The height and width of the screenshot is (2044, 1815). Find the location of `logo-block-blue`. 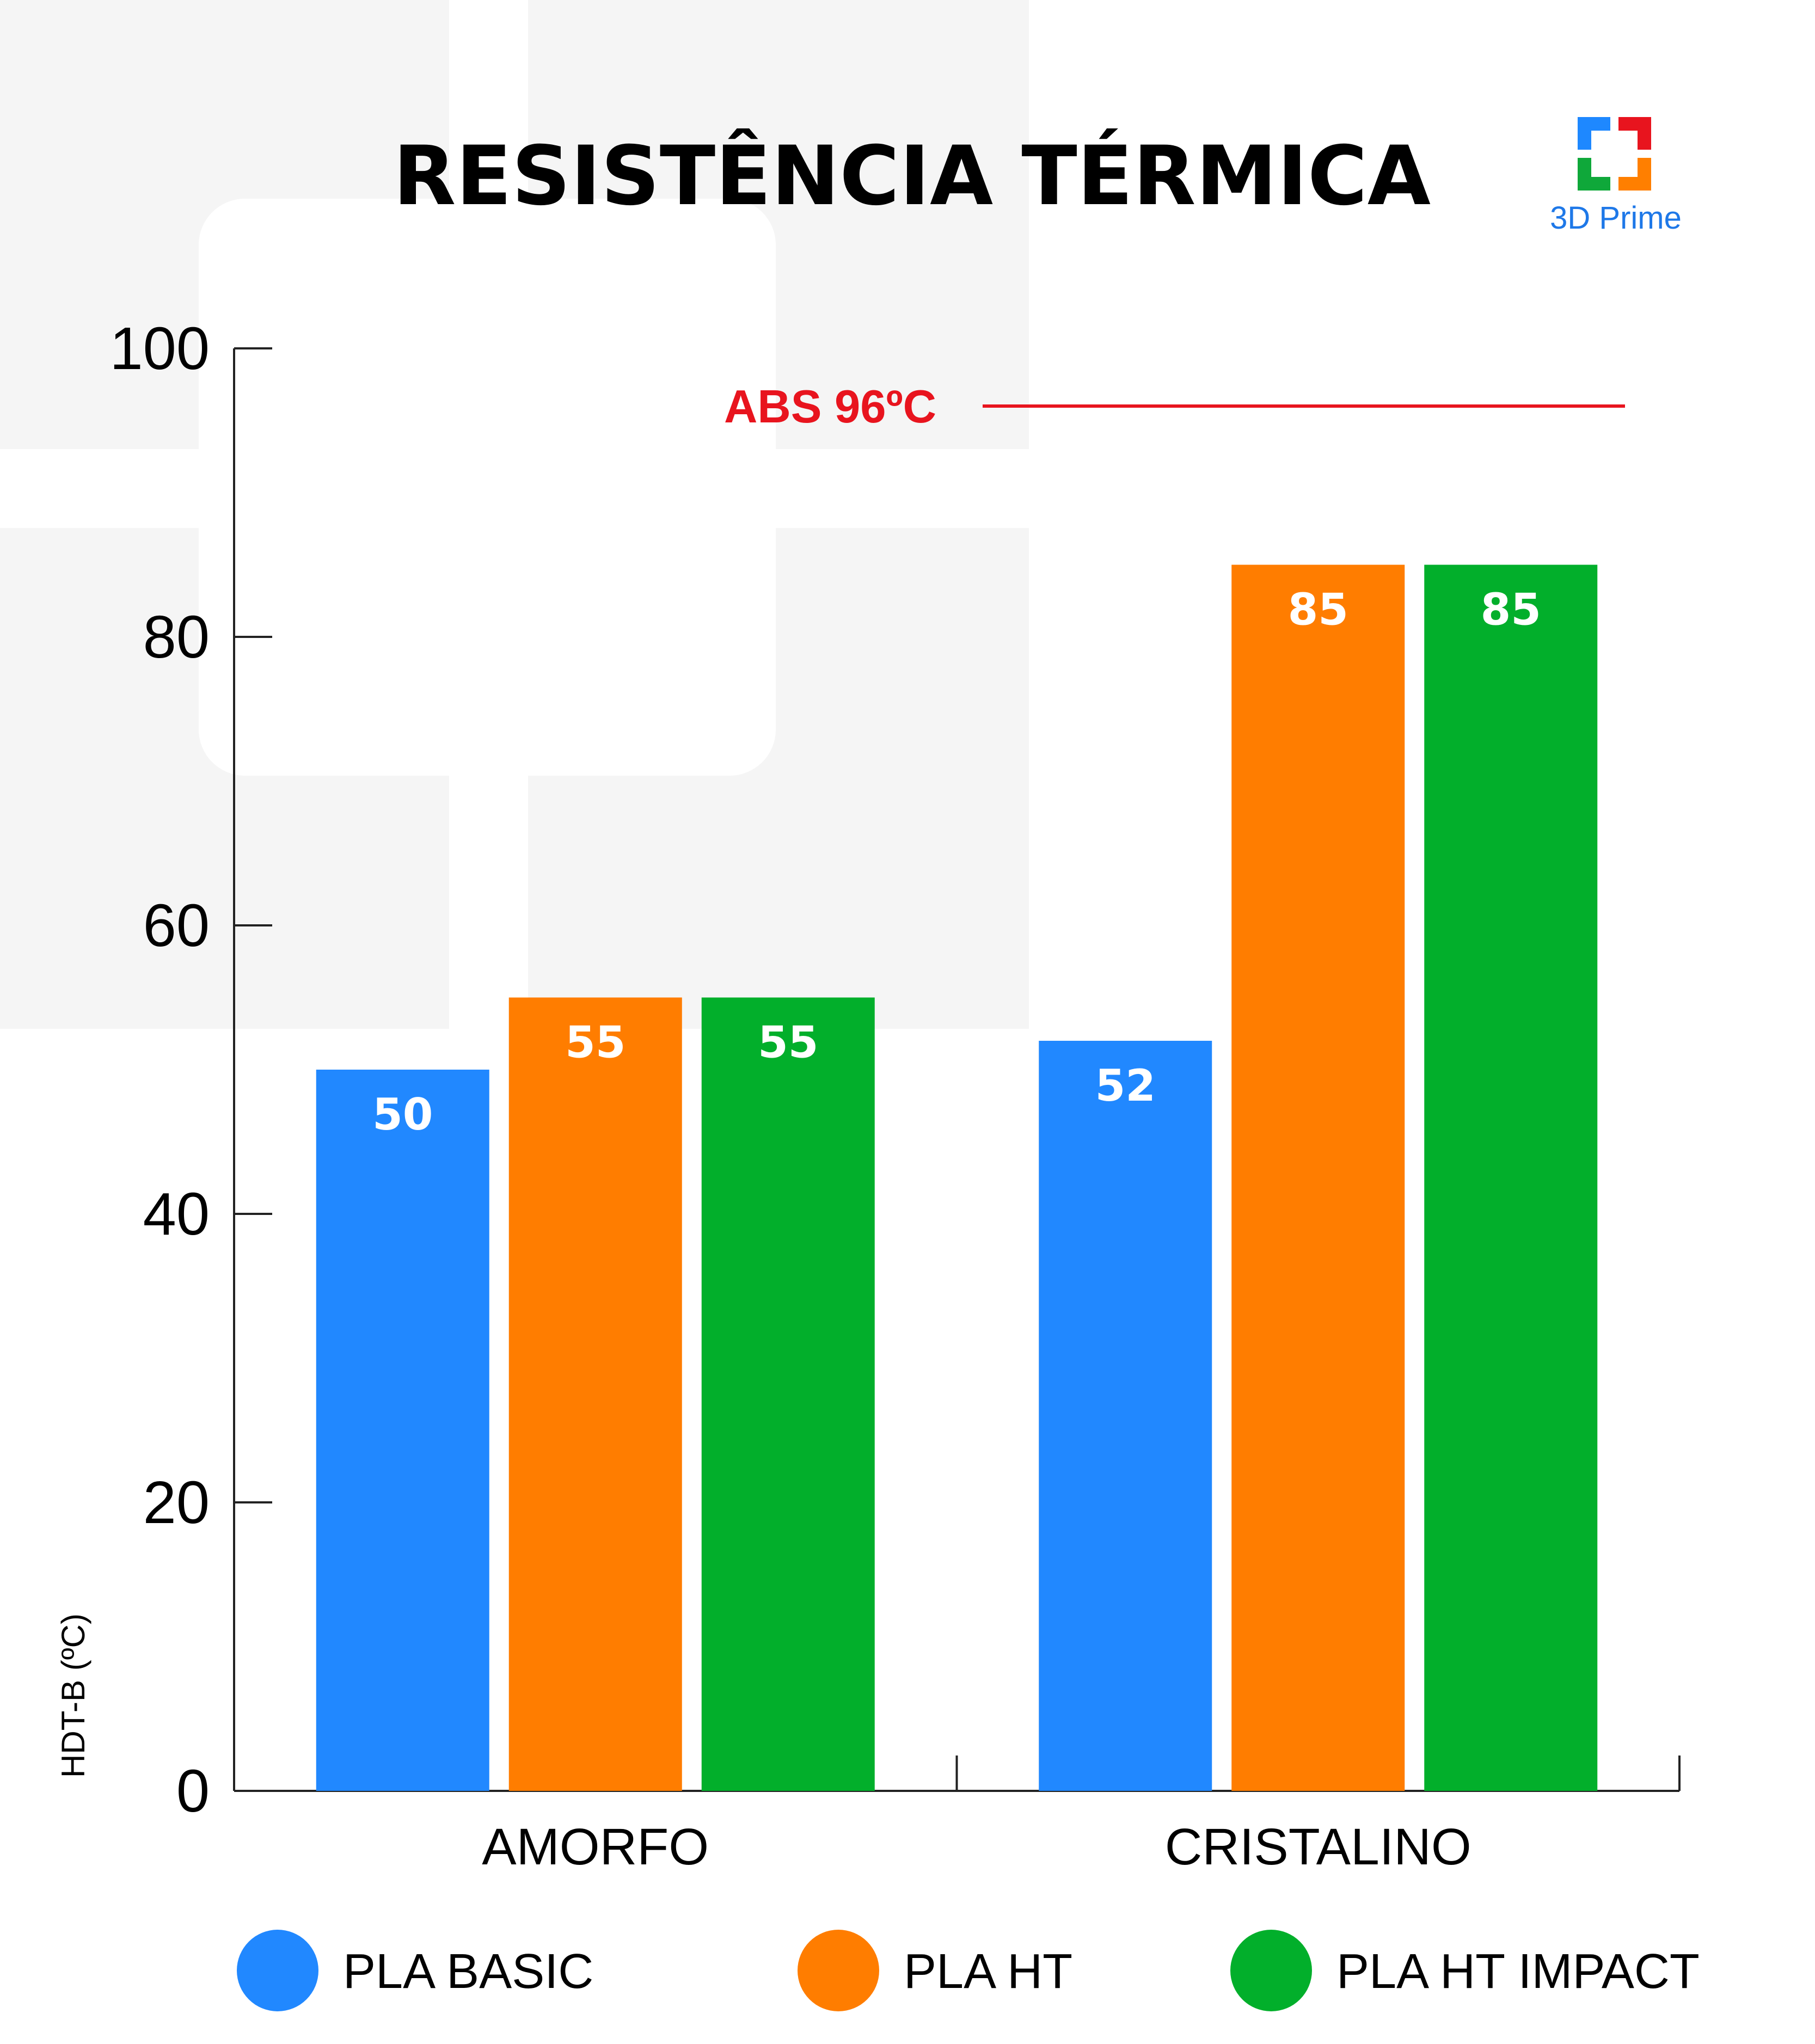

logo-block-blue is located at coordinates (1594, 133).